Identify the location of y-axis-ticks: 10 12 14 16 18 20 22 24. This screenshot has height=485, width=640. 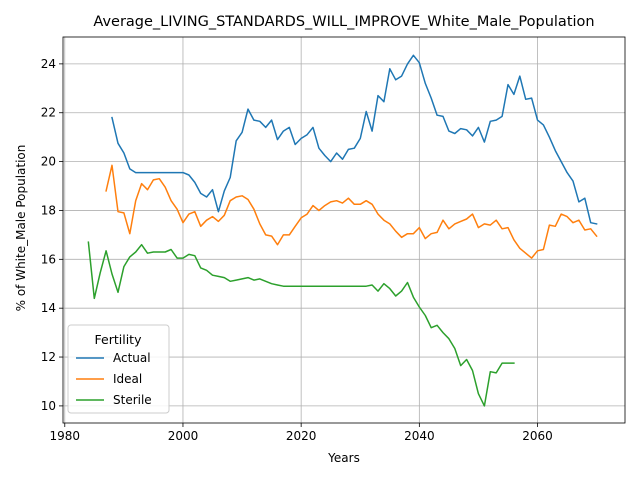
(52, 235).